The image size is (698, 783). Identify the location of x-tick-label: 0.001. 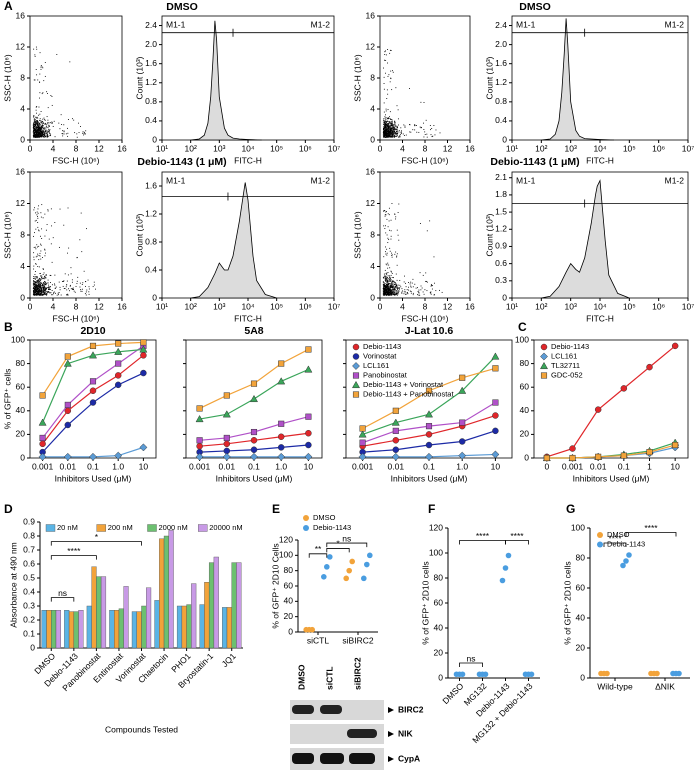
(200, 466).